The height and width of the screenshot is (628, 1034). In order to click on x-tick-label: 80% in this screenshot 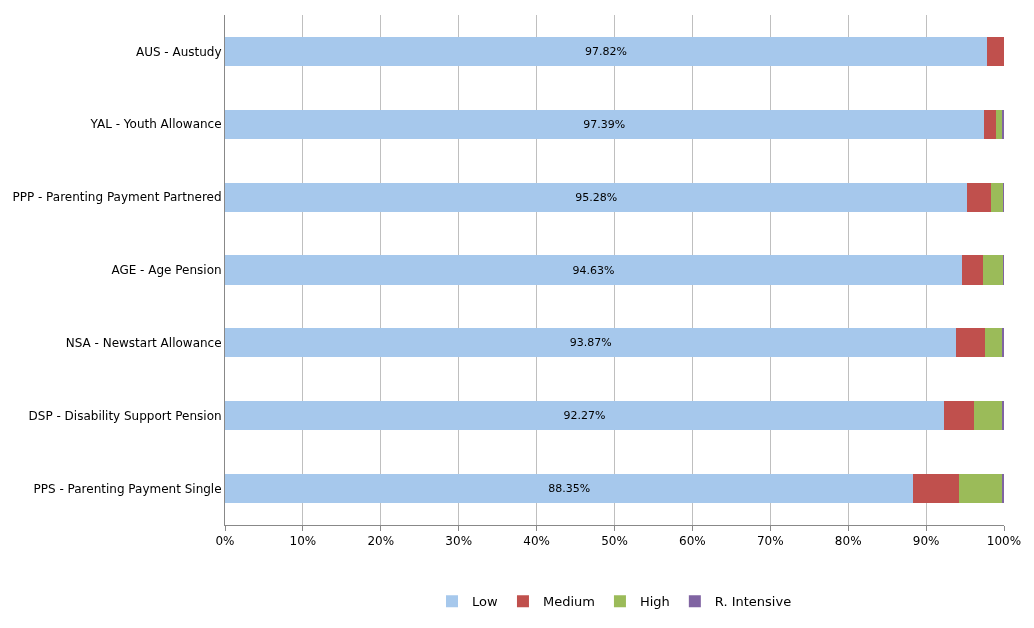, I will do `click(848, 541)`.